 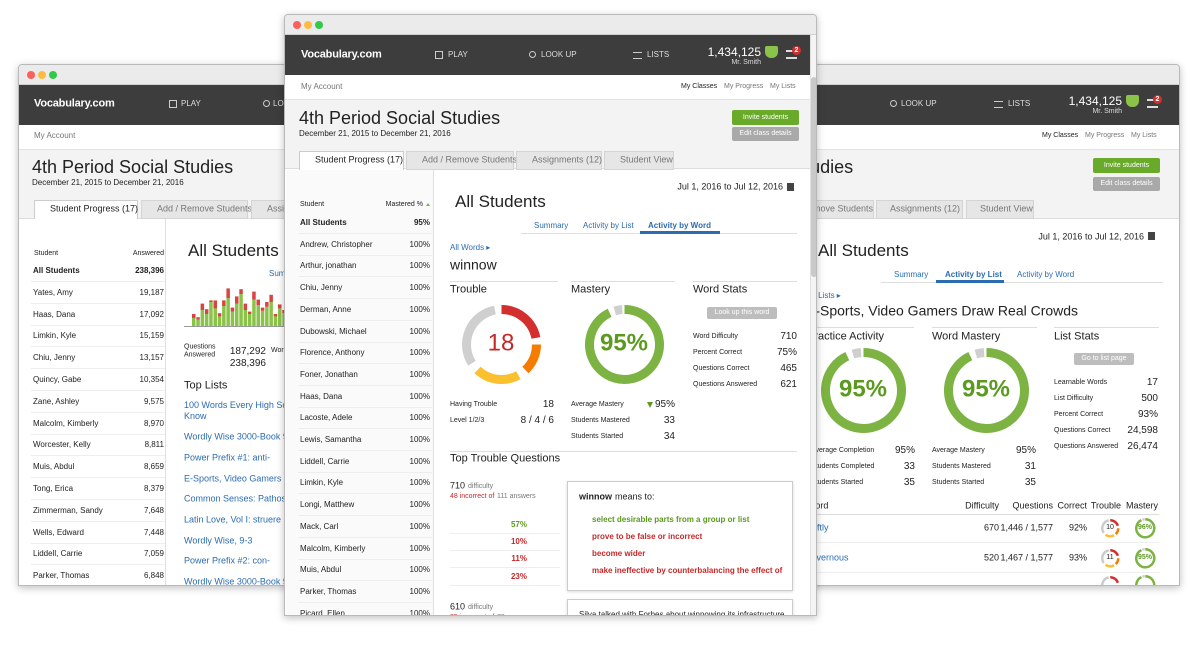 What do you see at coordinates (233, 519) in the screenshot?
I see `list-link: Latin Love, Vol I: struere` at bounding box center [233, 519].